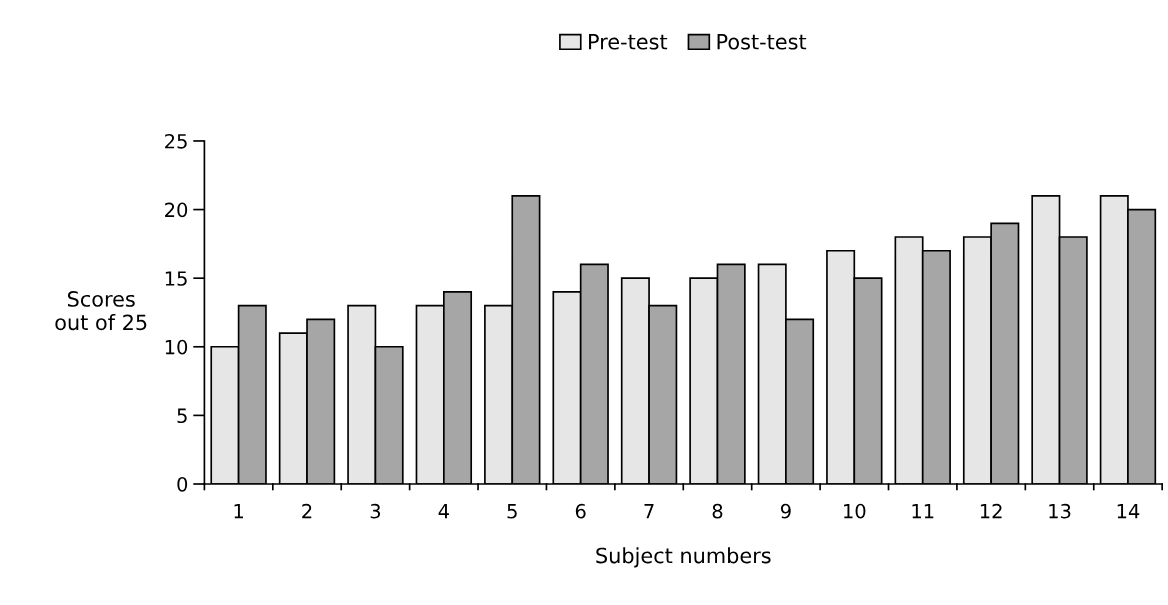 This screenshot has height=605, width=1168. I want to click on y-tick-label: 25, so click(176, 141).